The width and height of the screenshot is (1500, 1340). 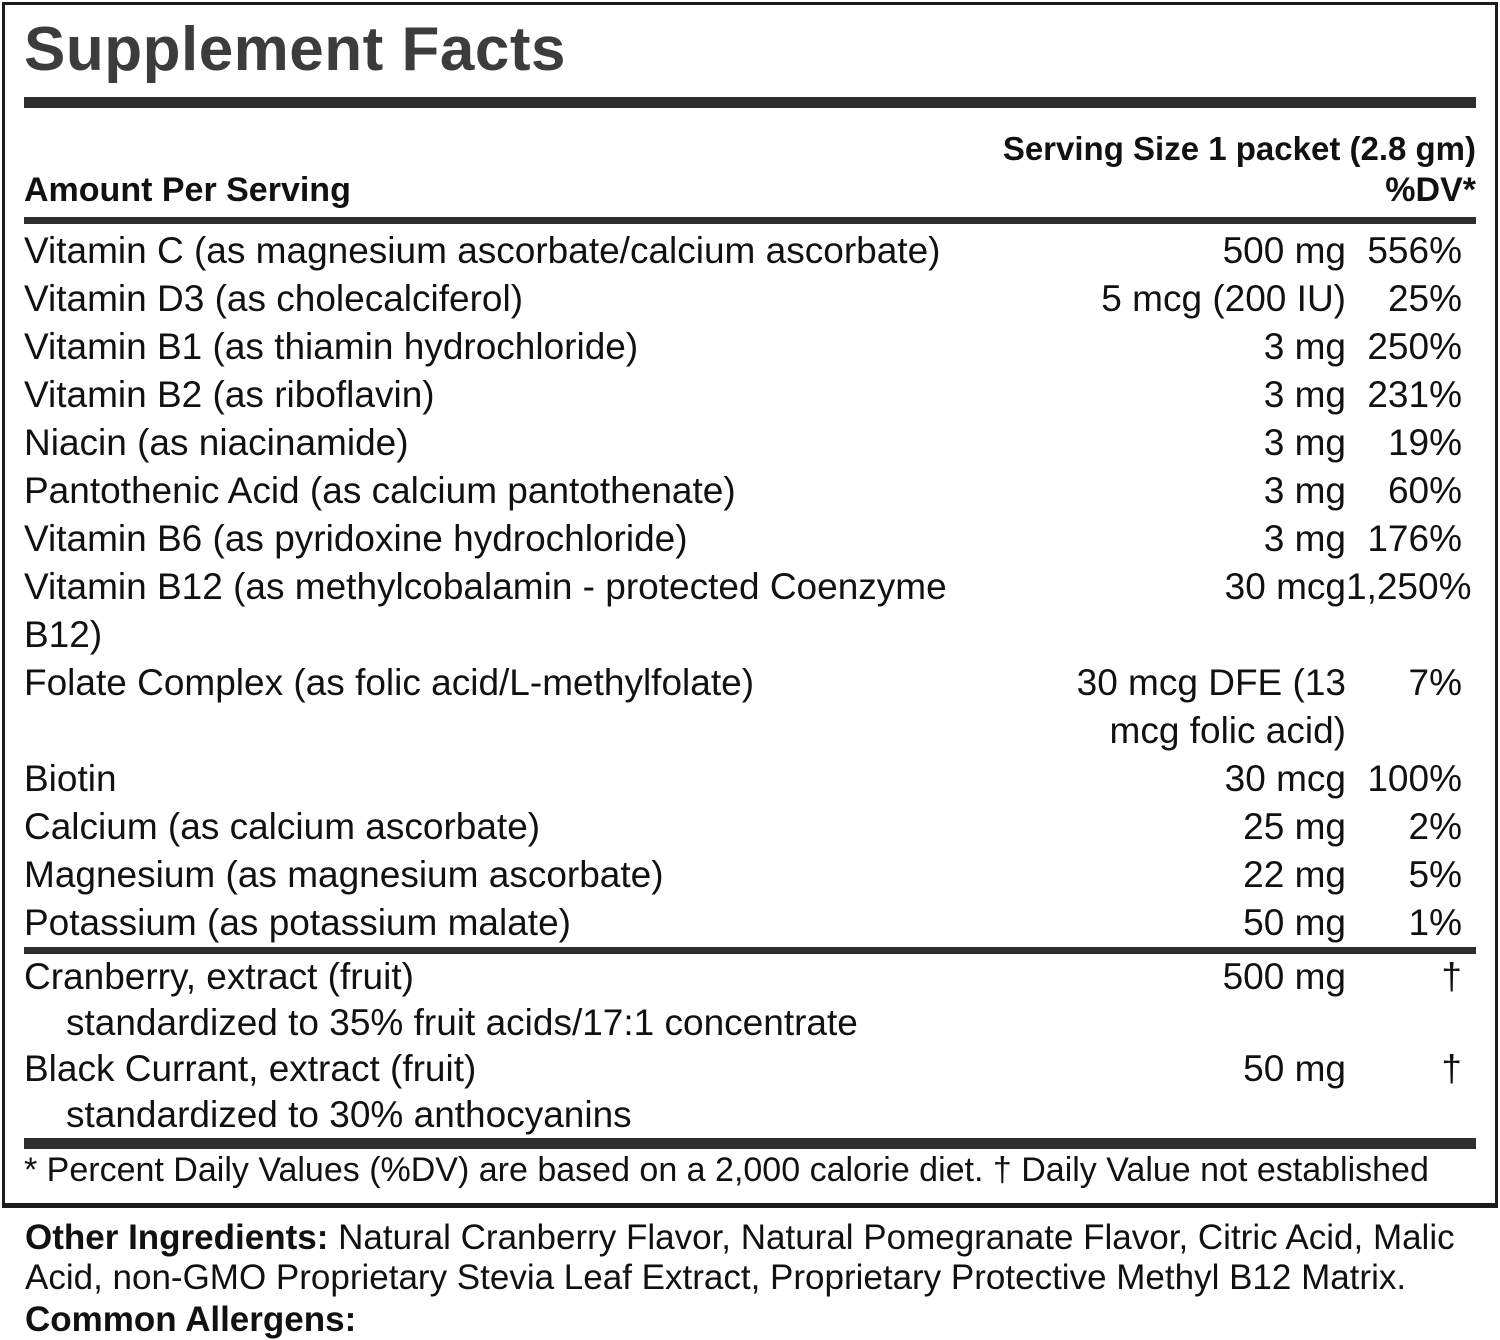 What do you see at coordinates (295, 49) in the screenshot?
I see `panel-title: Supplement Facts` at bounding box center [295, 49].